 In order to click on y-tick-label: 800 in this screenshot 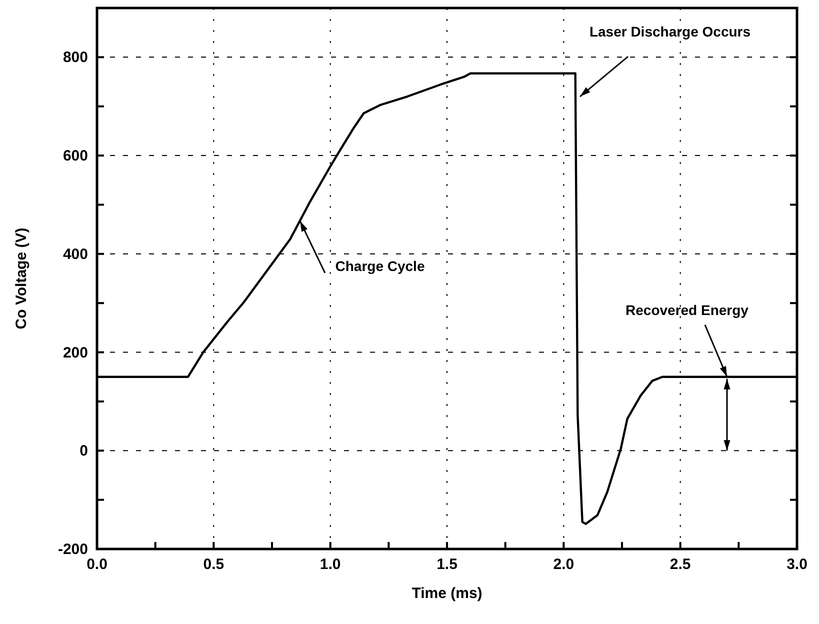, I will do `click(75, 57)`.